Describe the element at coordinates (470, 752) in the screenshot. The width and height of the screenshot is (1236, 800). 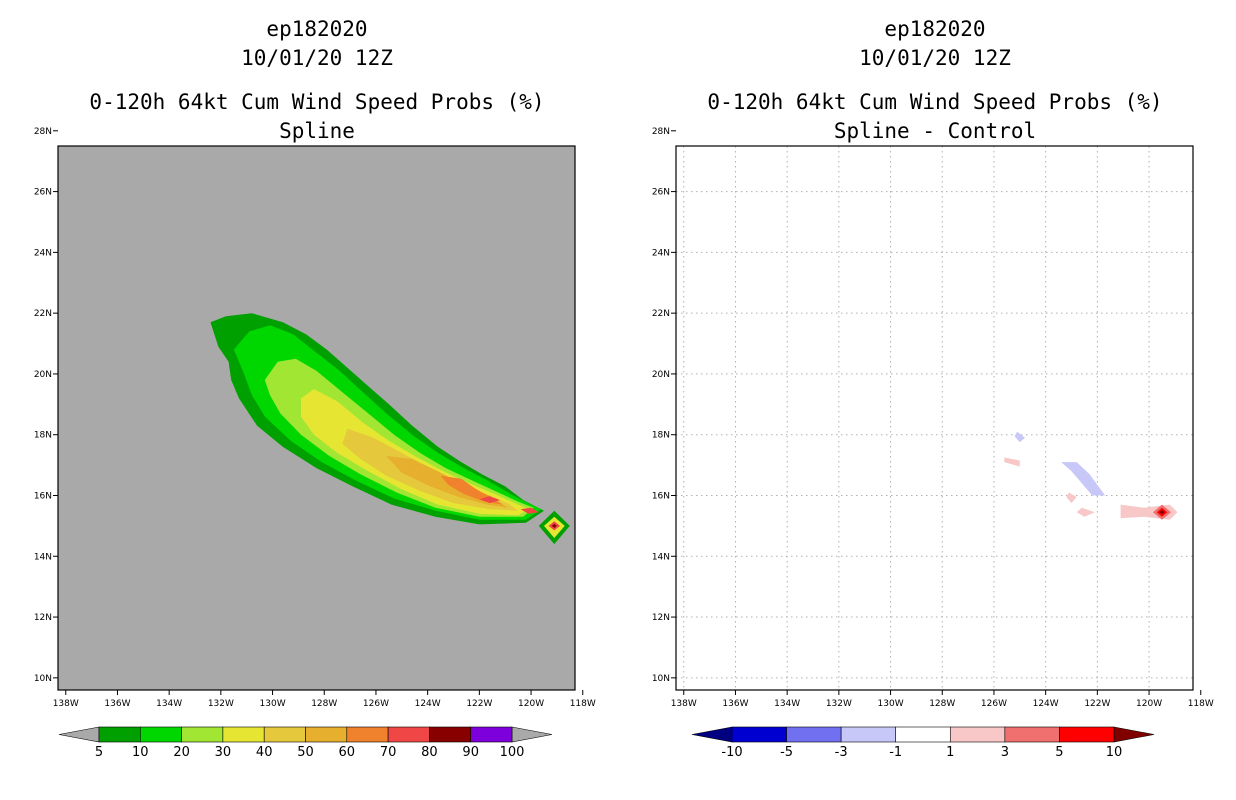
I see `left-colorbar-label: 90` at that location.